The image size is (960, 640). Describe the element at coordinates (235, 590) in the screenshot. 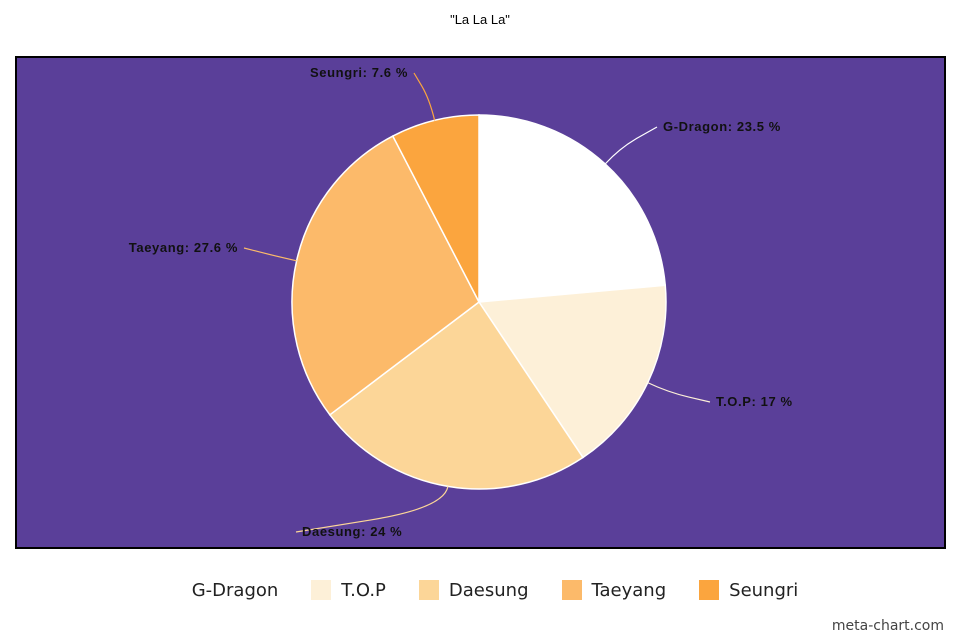

I see `legend-label: G-Dragon` at that location.